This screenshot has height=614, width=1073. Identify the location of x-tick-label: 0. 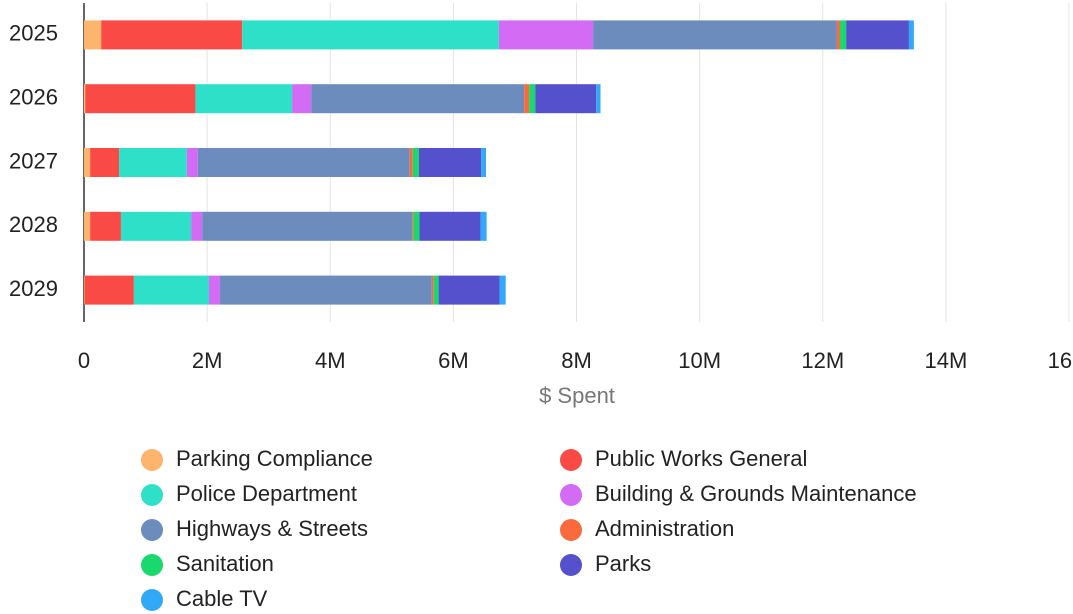
(84, 360).